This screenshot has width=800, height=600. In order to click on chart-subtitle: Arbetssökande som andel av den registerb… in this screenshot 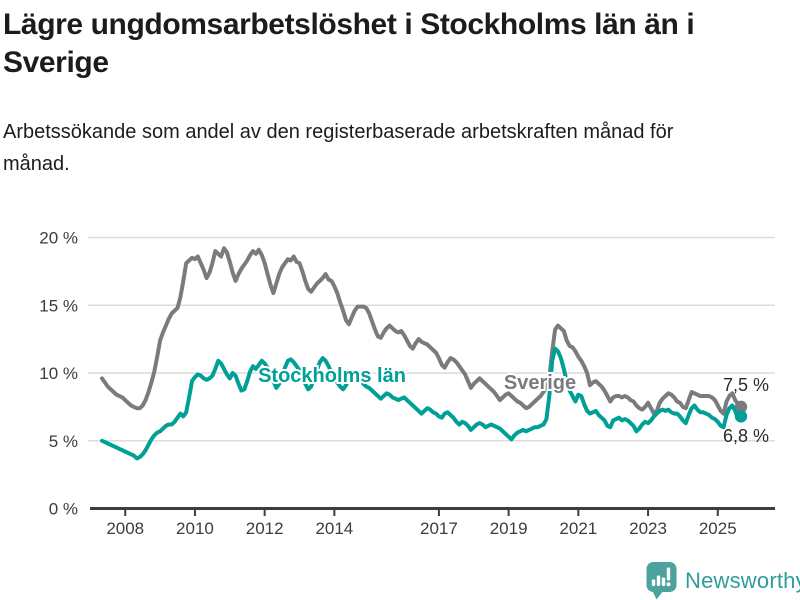, I will do `click(338, 148)`.